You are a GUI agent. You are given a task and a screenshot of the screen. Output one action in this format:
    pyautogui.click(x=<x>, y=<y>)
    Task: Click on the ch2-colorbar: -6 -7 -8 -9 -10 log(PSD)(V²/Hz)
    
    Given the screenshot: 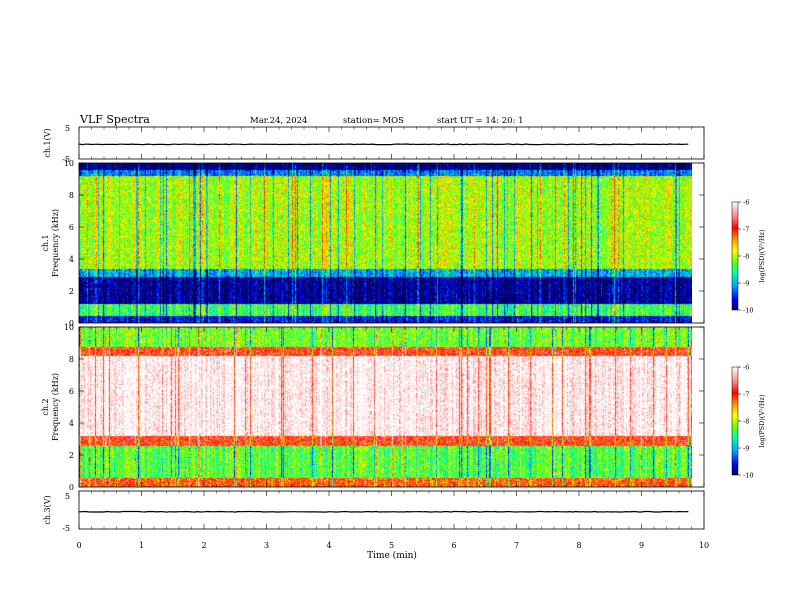 What is the action you would take?
    pyautogui.click(x=748, y=422)
    